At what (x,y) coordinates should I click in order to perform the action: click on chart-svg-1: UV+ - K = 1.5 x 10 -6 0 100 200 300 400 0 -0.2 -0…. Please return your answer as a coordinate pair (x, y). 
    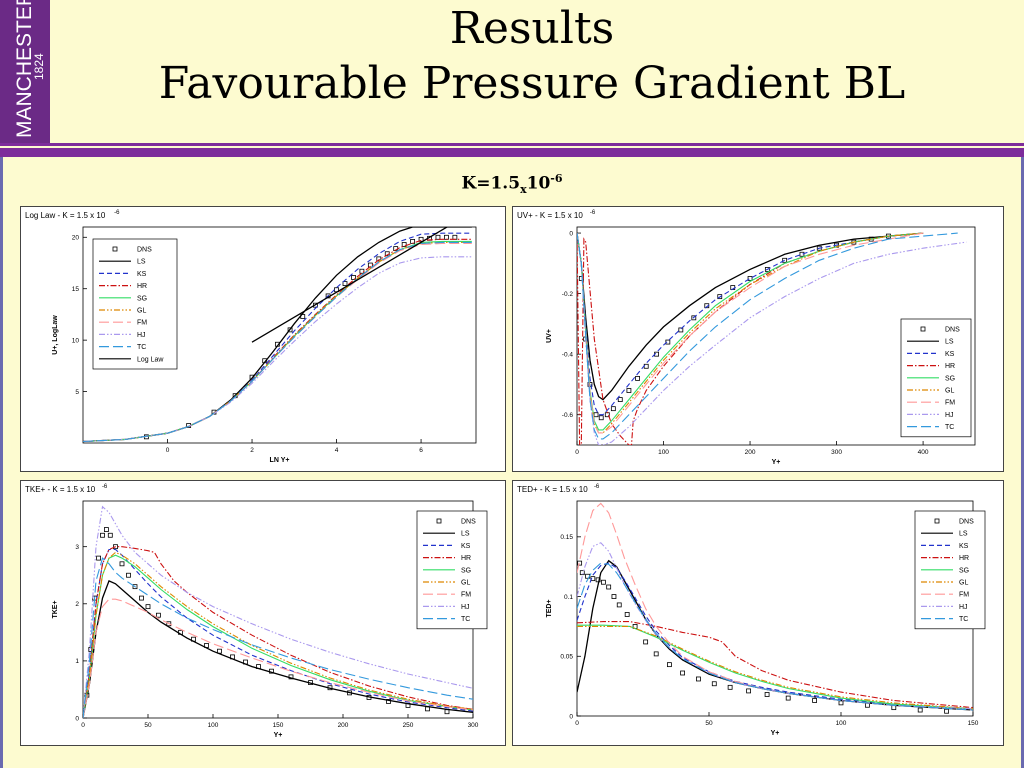
    Looking at the image, I should click on (746, 338).